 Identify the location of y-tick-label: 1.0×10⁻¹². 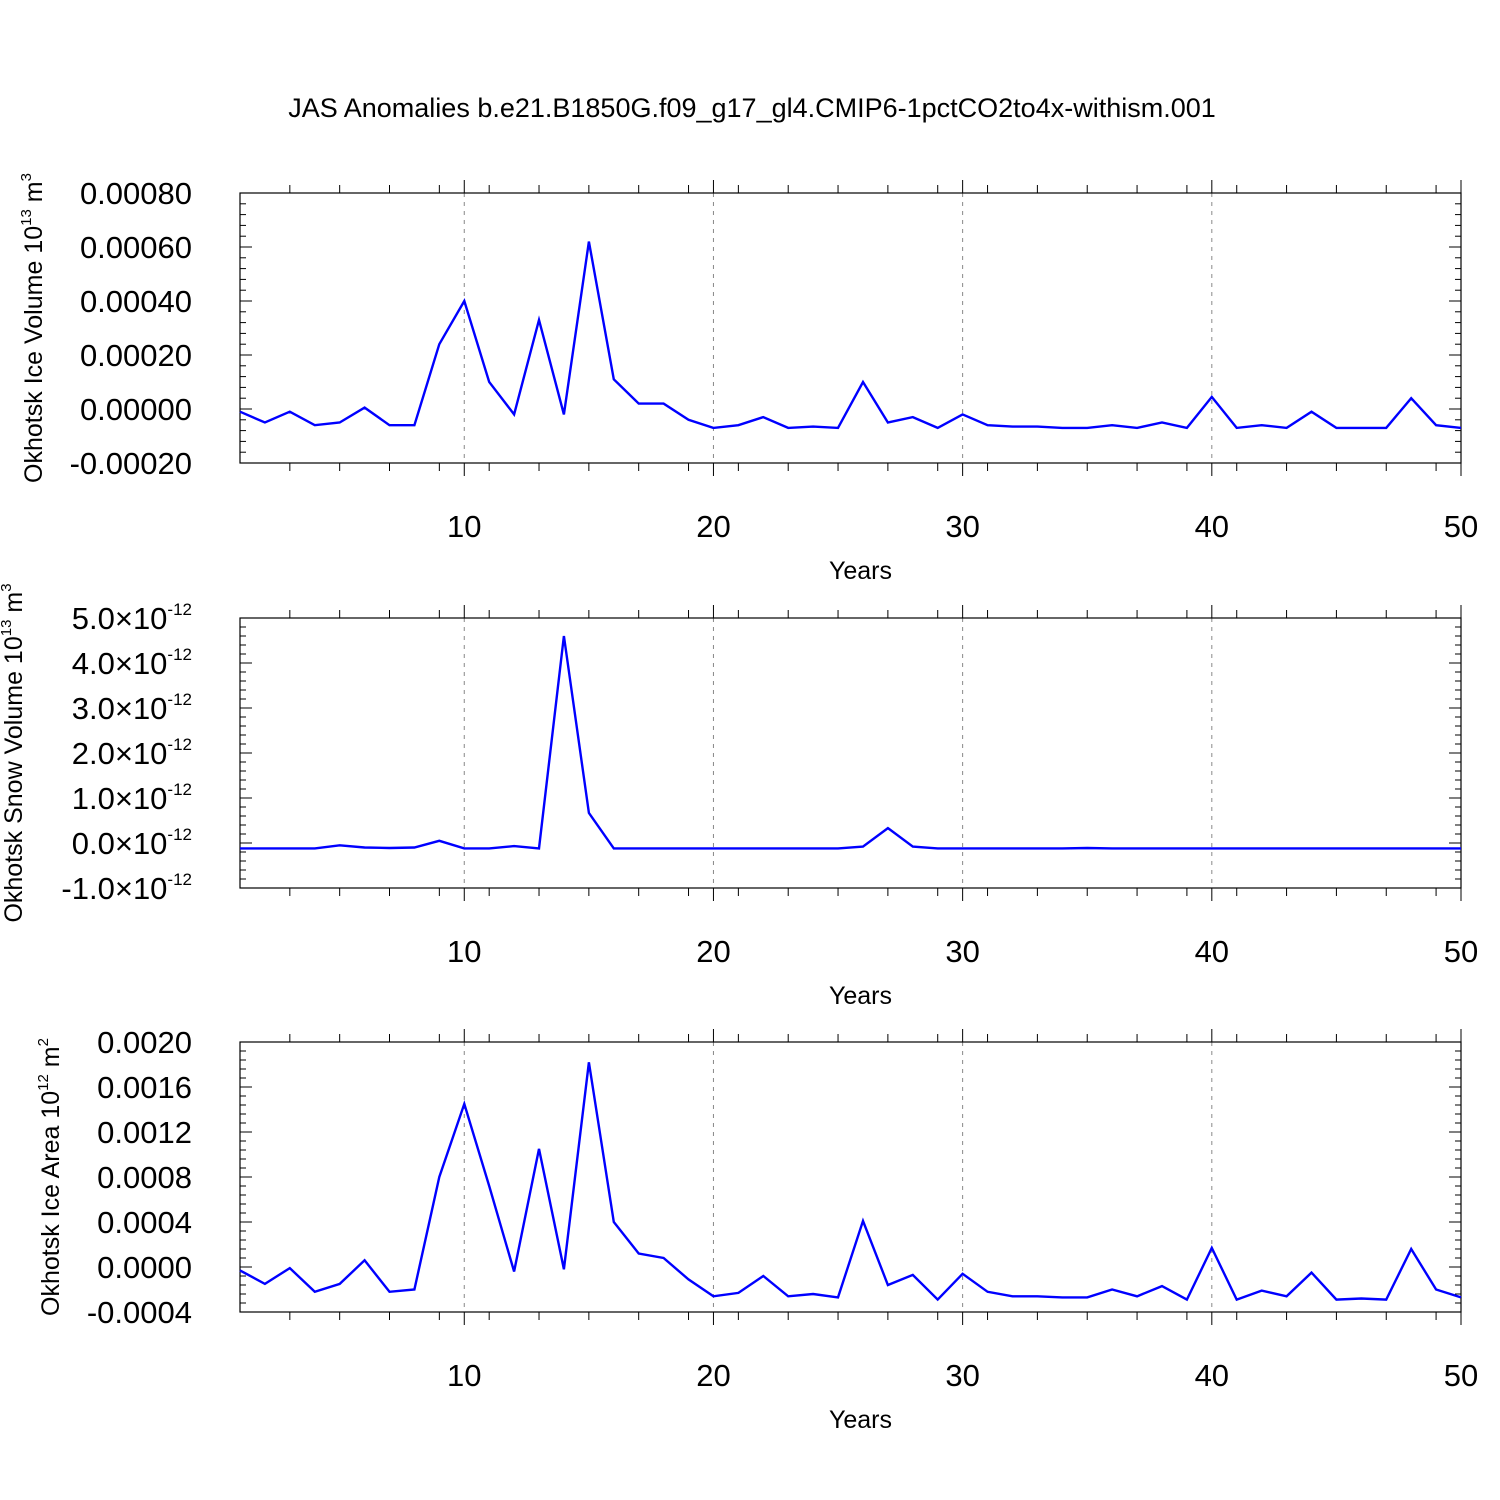
(132, 798).